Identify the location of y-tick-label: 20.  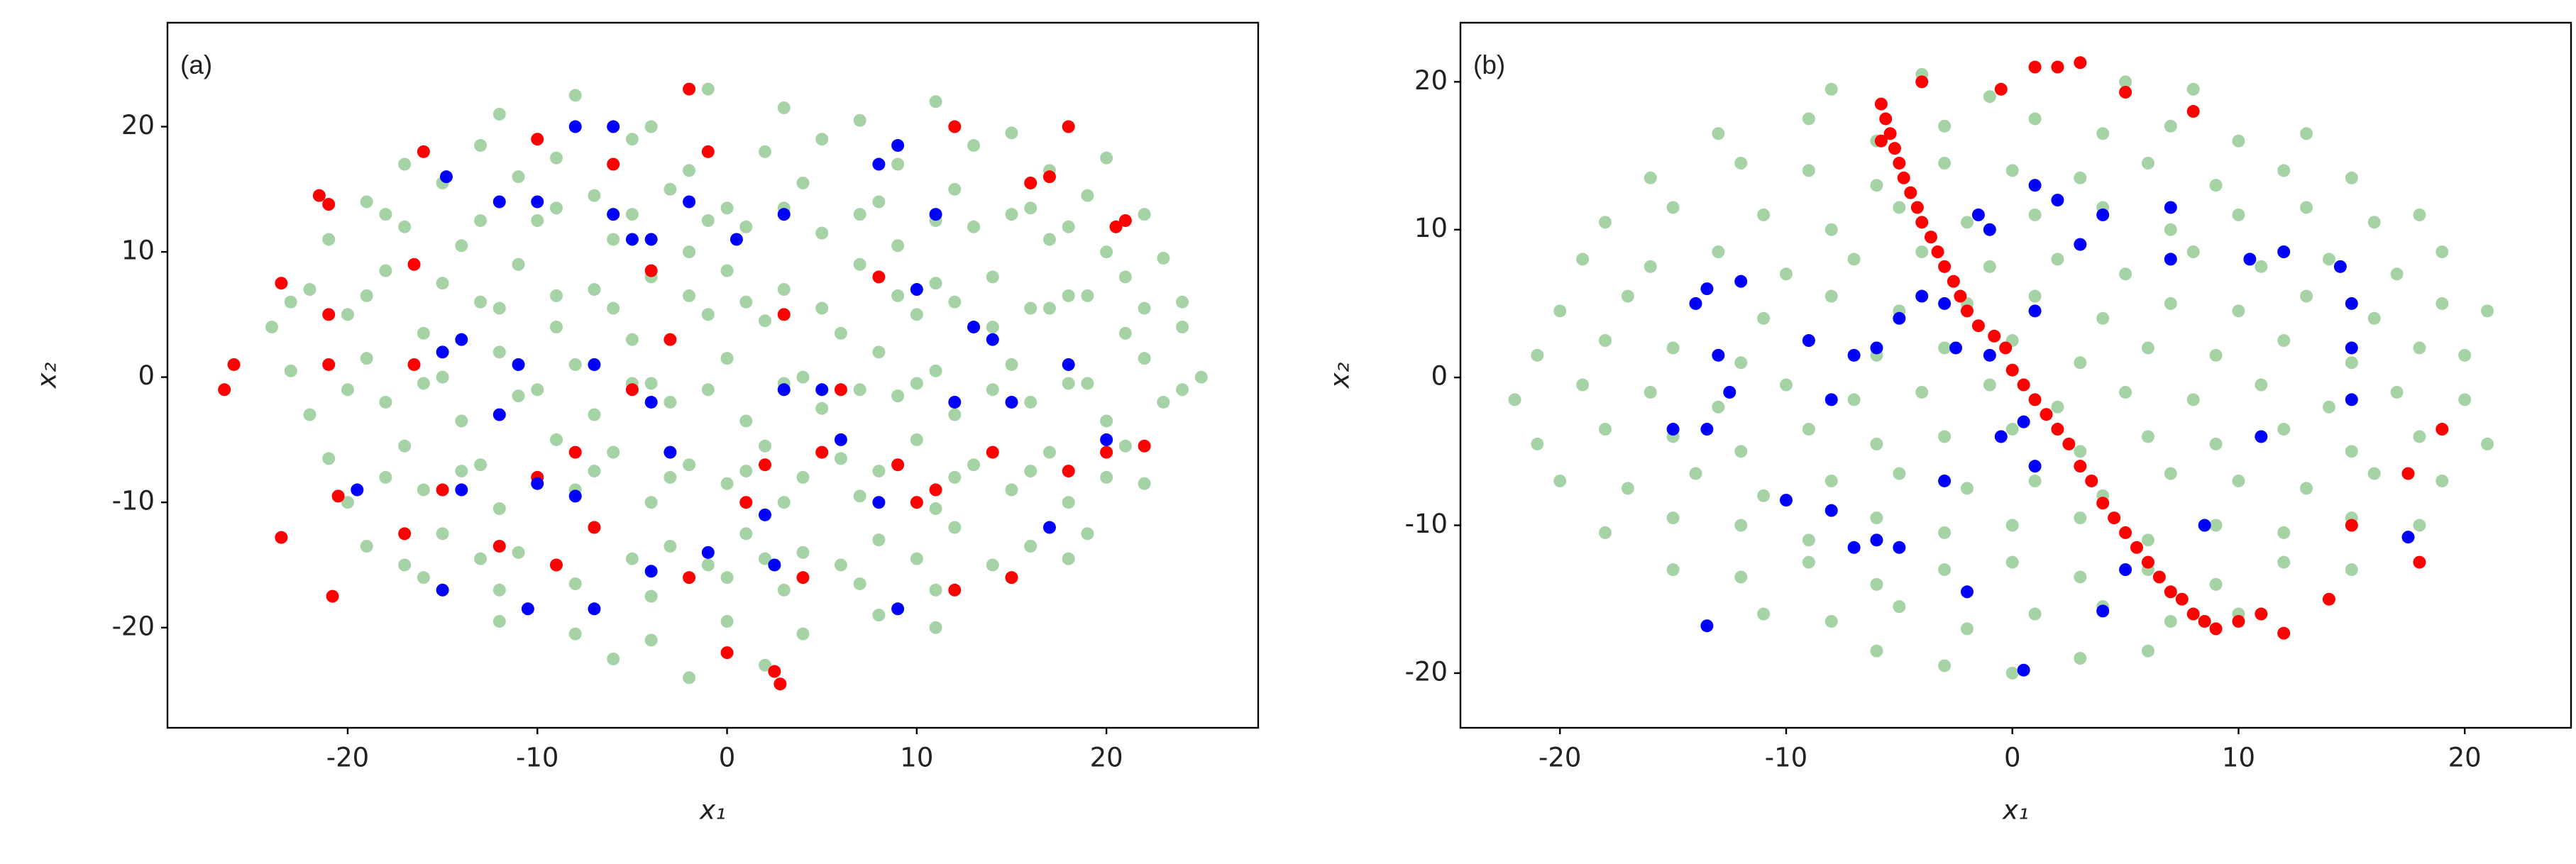
(1431, 81).